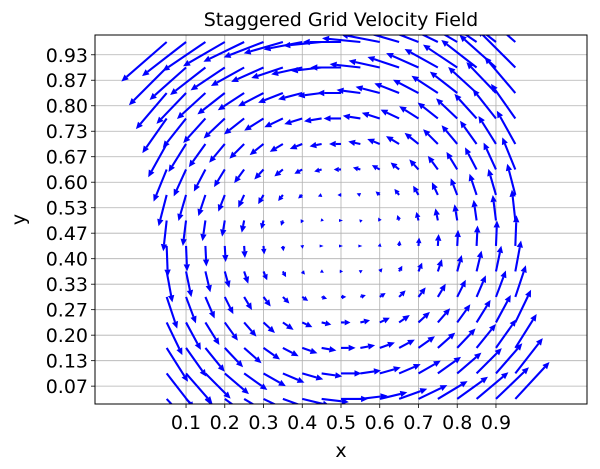 The image size is (600, 469). I want to click on x-tick-label: 0.1, so click(186, 423).